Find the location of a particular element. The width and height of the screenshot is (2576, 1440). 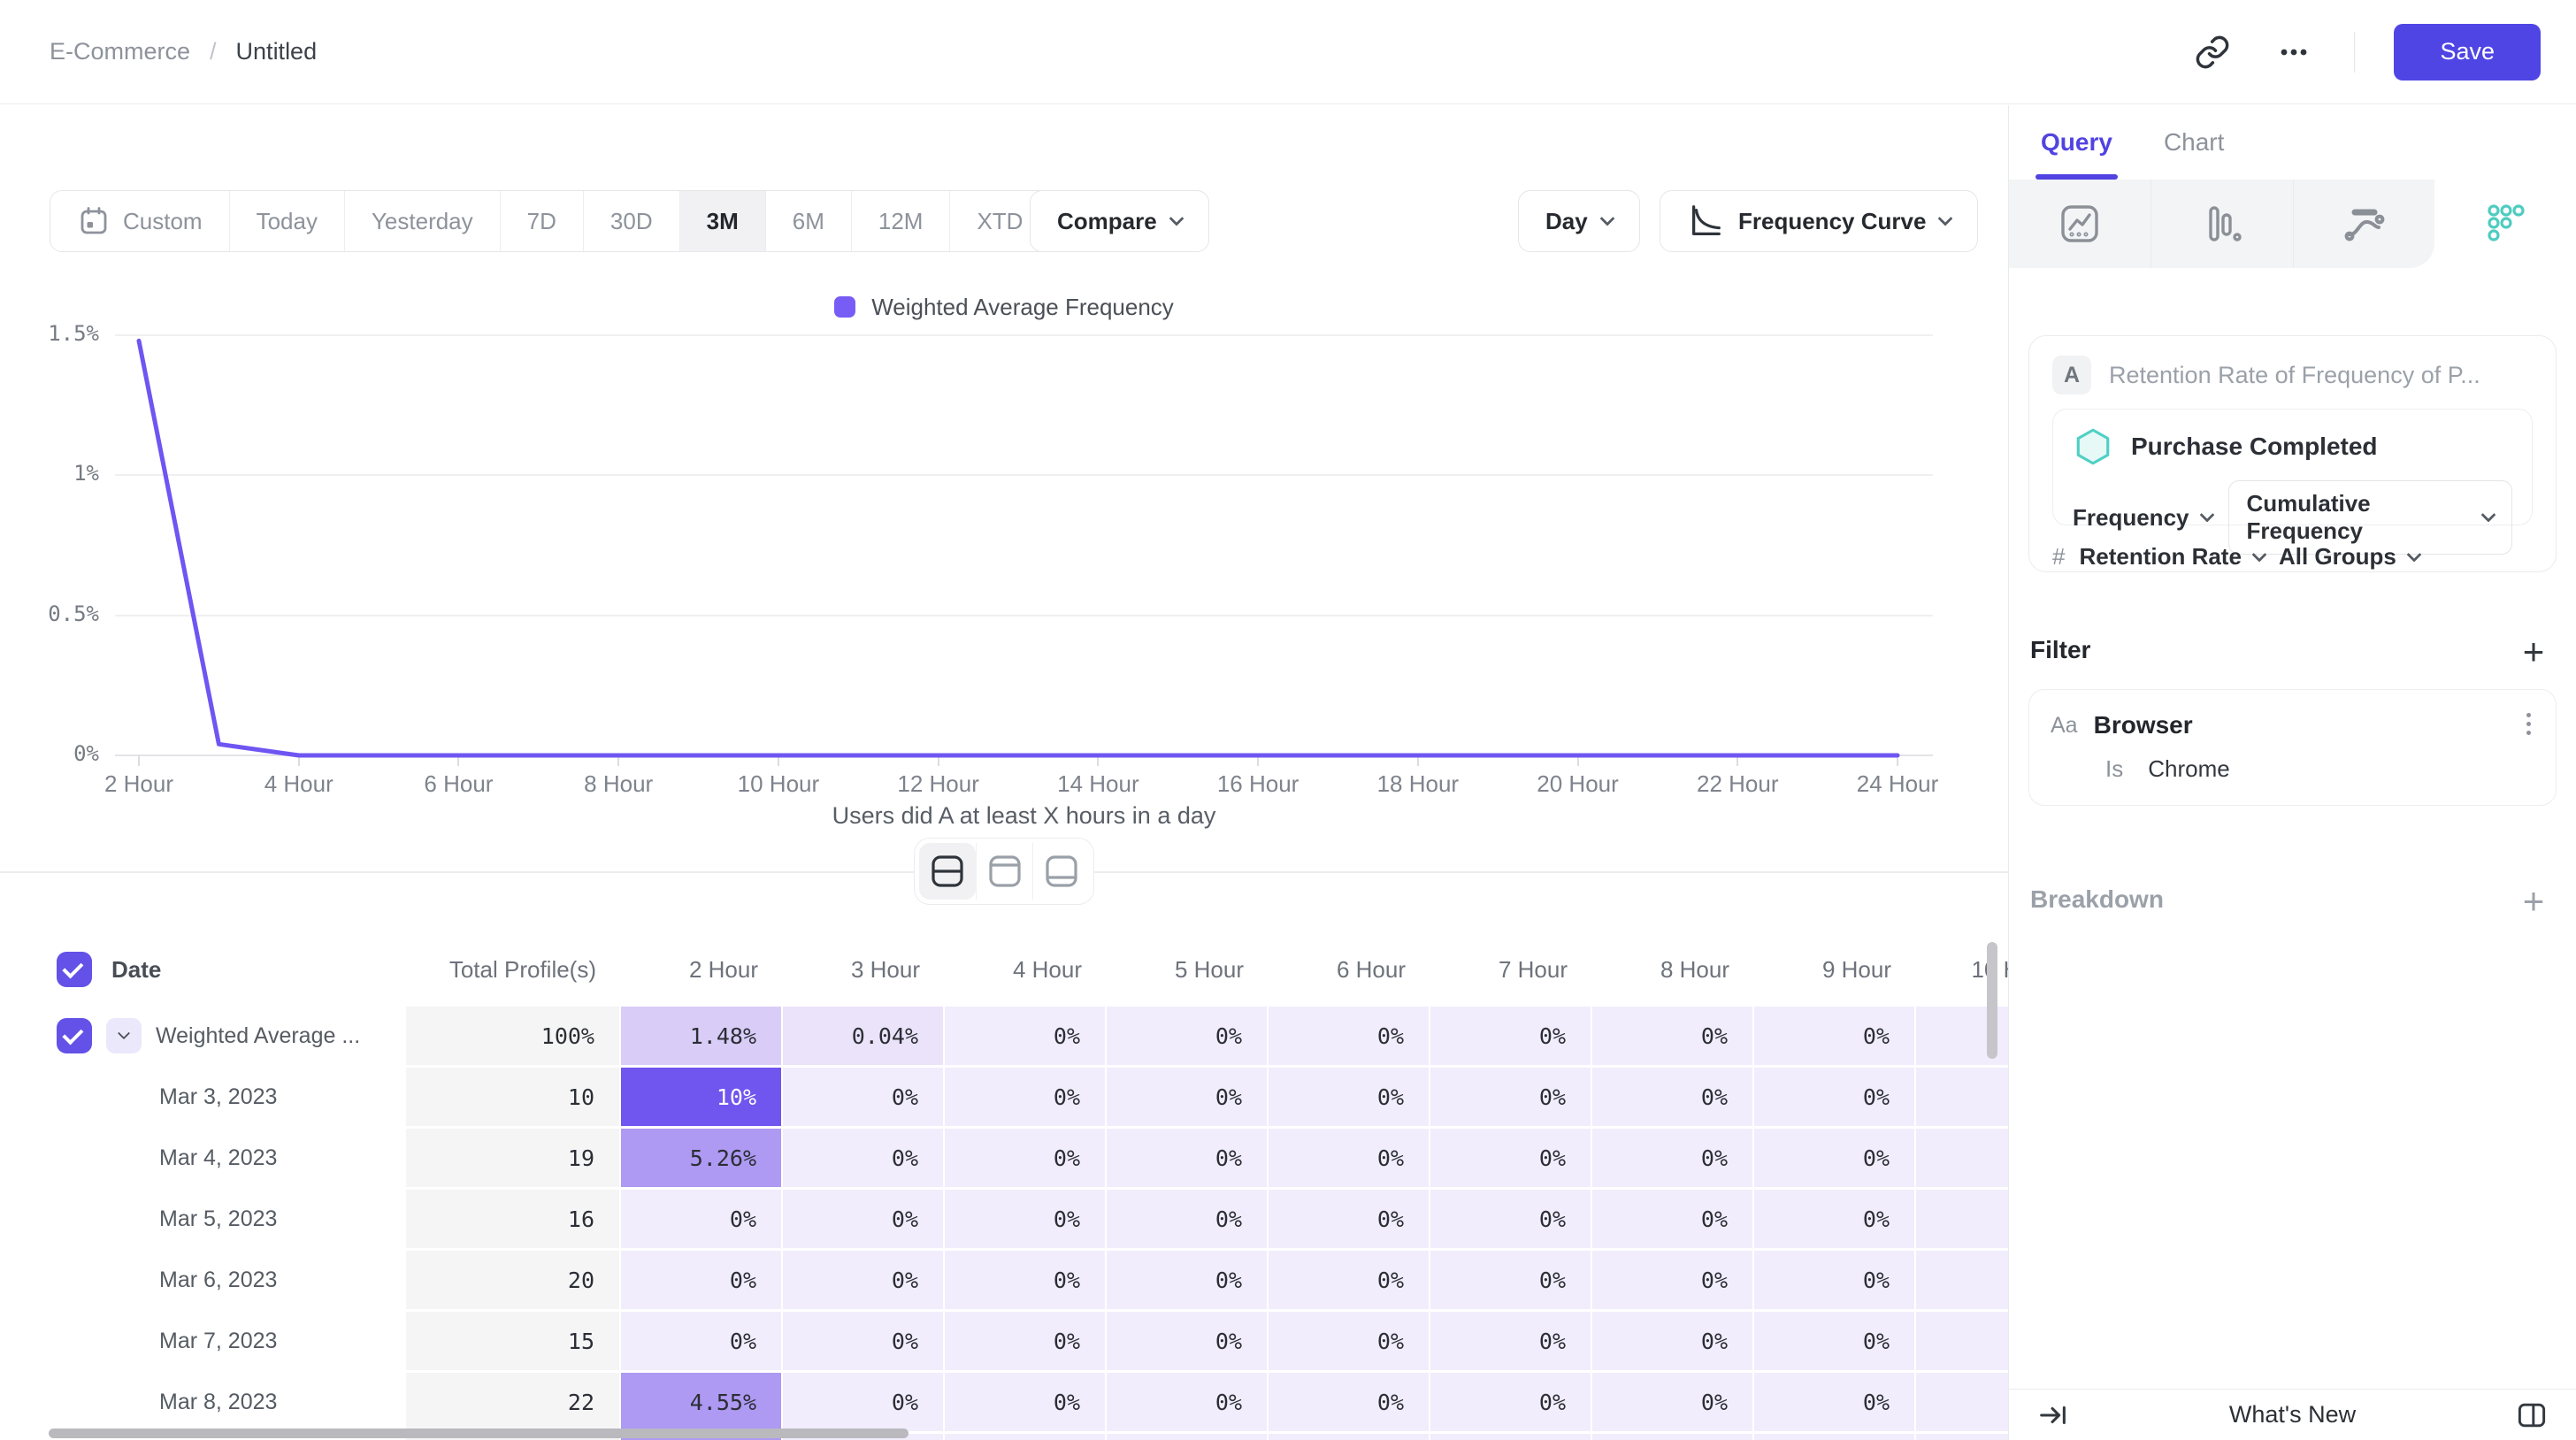

row-expander-button is located at coordinates (124, 1035).